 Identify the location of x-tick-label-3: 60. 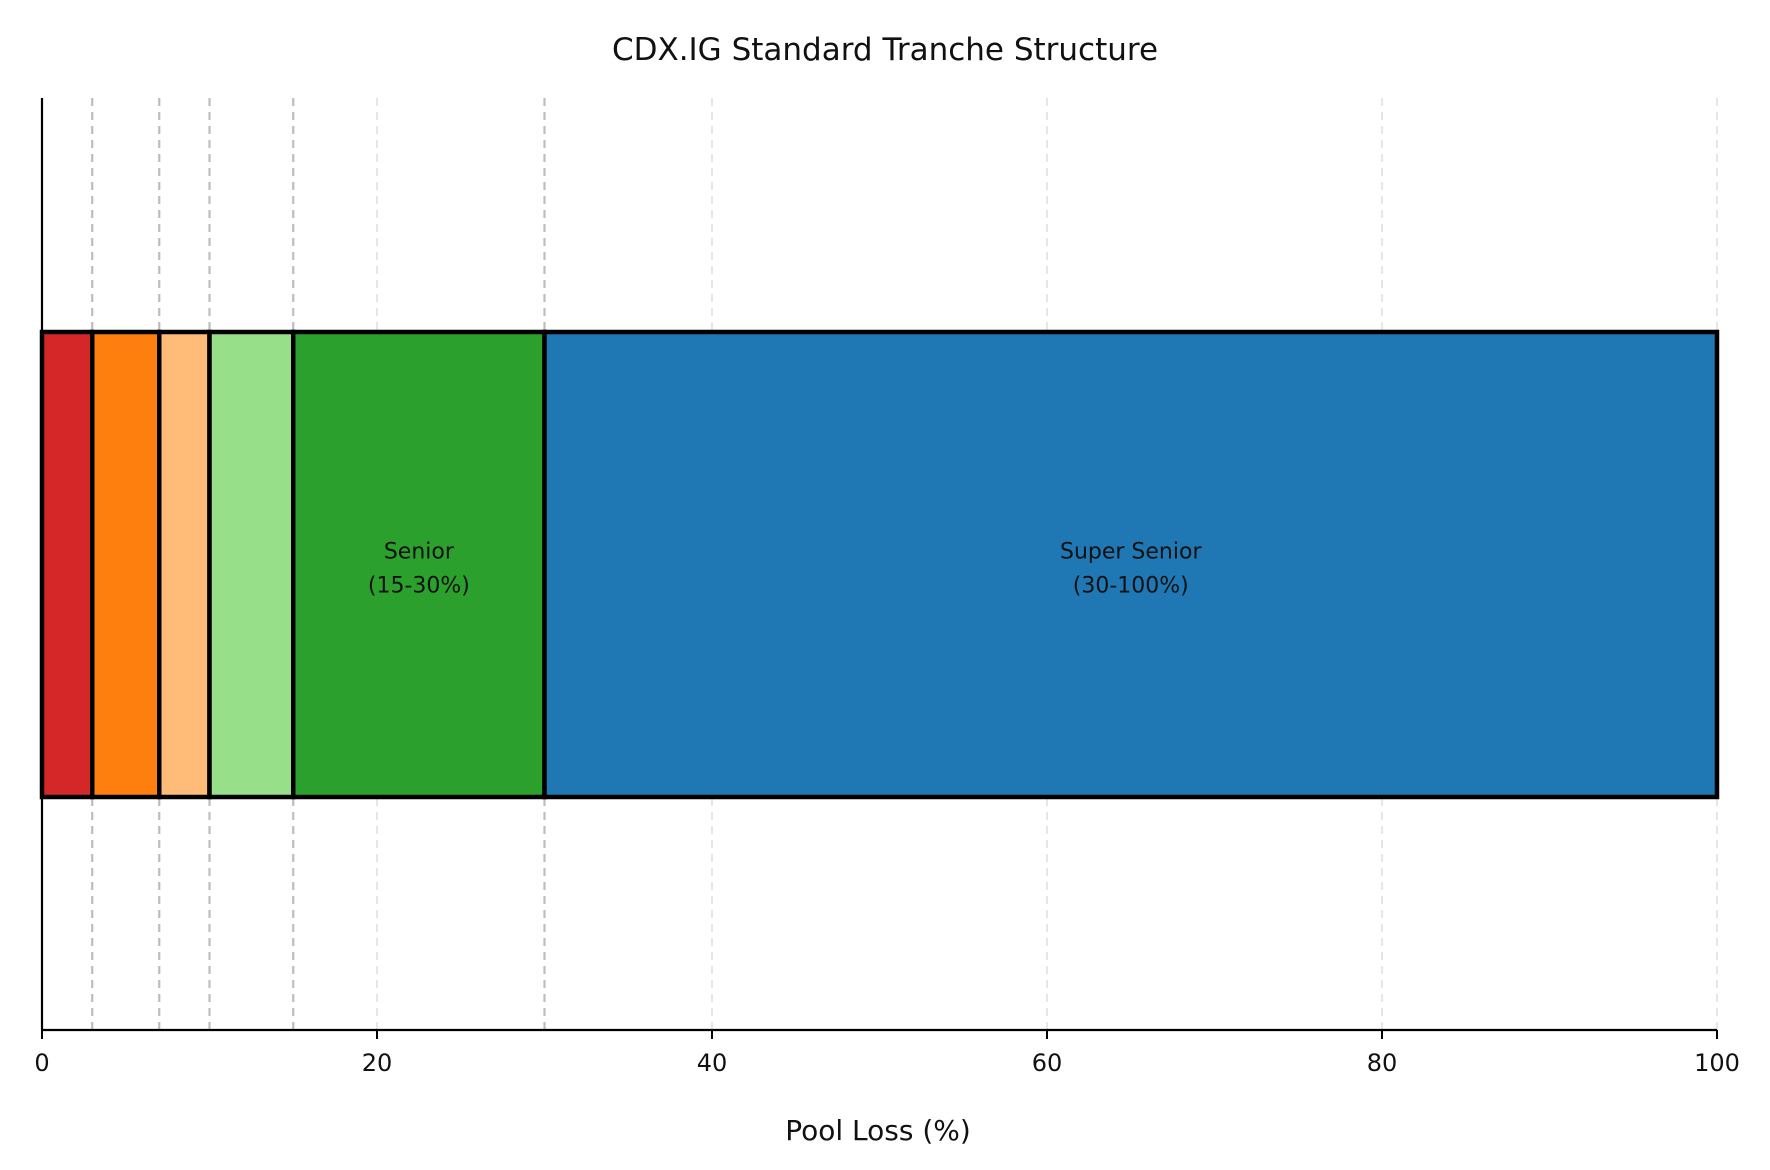
(1047, 1063).